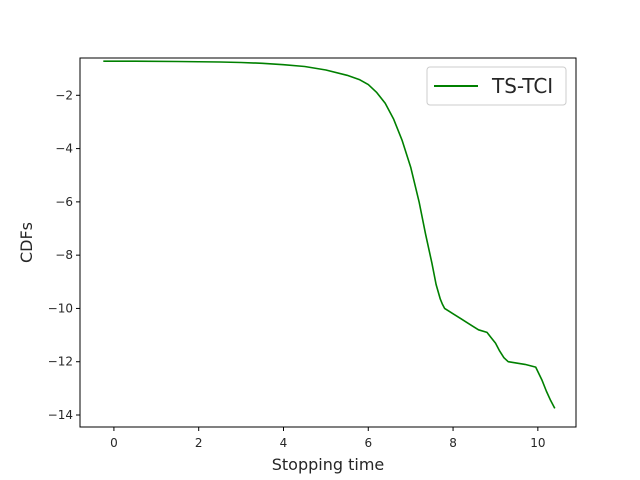 The width and height of the screenshot is (640, 480). What do you see at coordinates (64, 202) in the screenshot?
I see `y-tick-label: −6` at bounding box center [64, 202].